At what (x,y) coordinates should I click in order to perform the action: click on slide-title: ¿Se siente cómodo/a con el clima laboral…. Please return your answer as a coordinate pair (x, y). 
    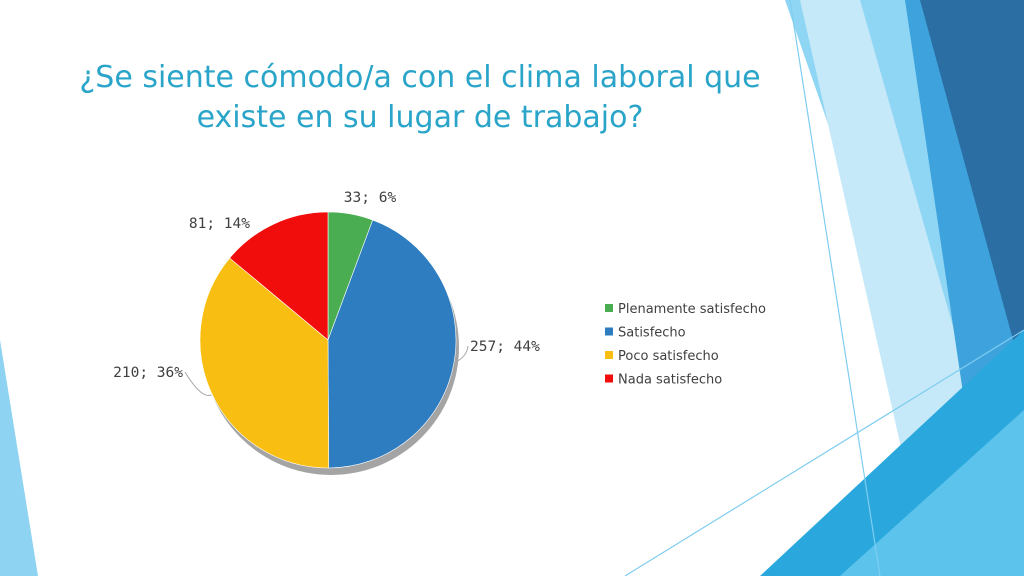
    Looking at the image, I should click on (420, 97).